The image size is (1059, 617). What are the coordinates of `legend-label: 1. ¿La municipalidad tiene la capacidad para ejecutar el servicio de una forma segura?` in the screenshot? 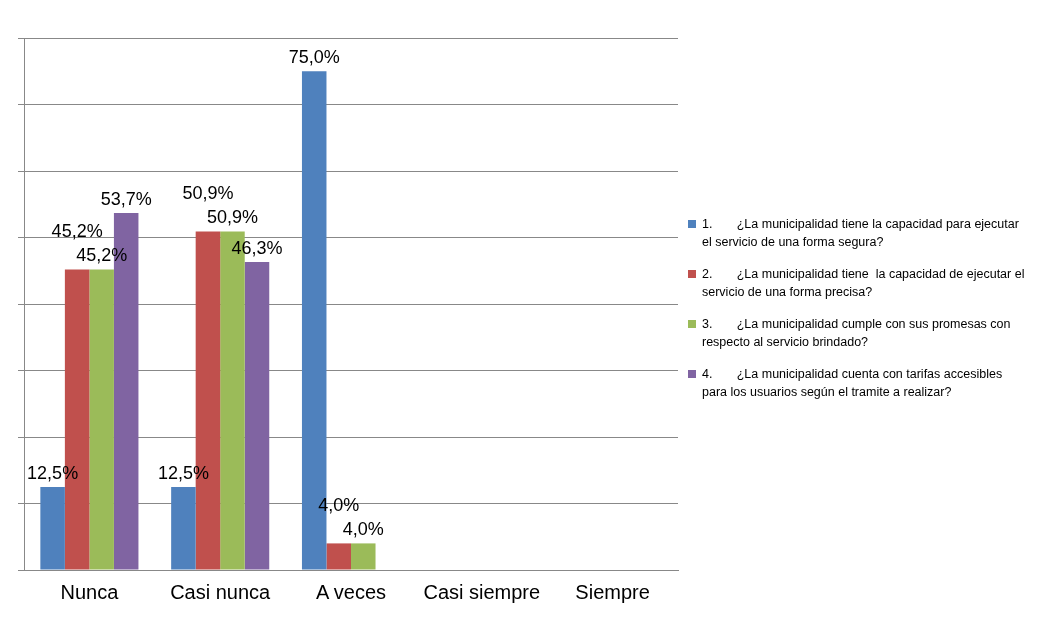 It's located at (861, 233).